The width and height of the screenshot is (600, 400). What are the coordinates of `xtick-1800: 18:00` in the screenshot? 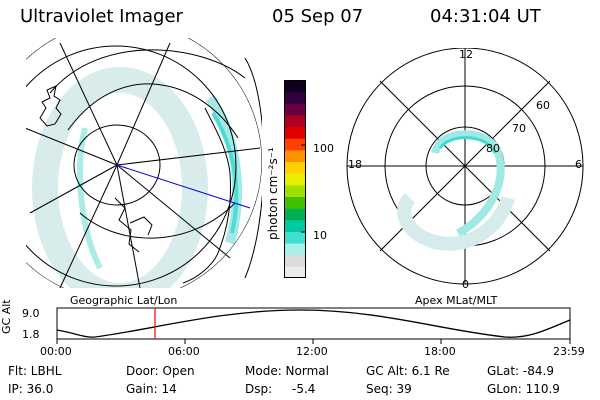 It's located at (440, 351).